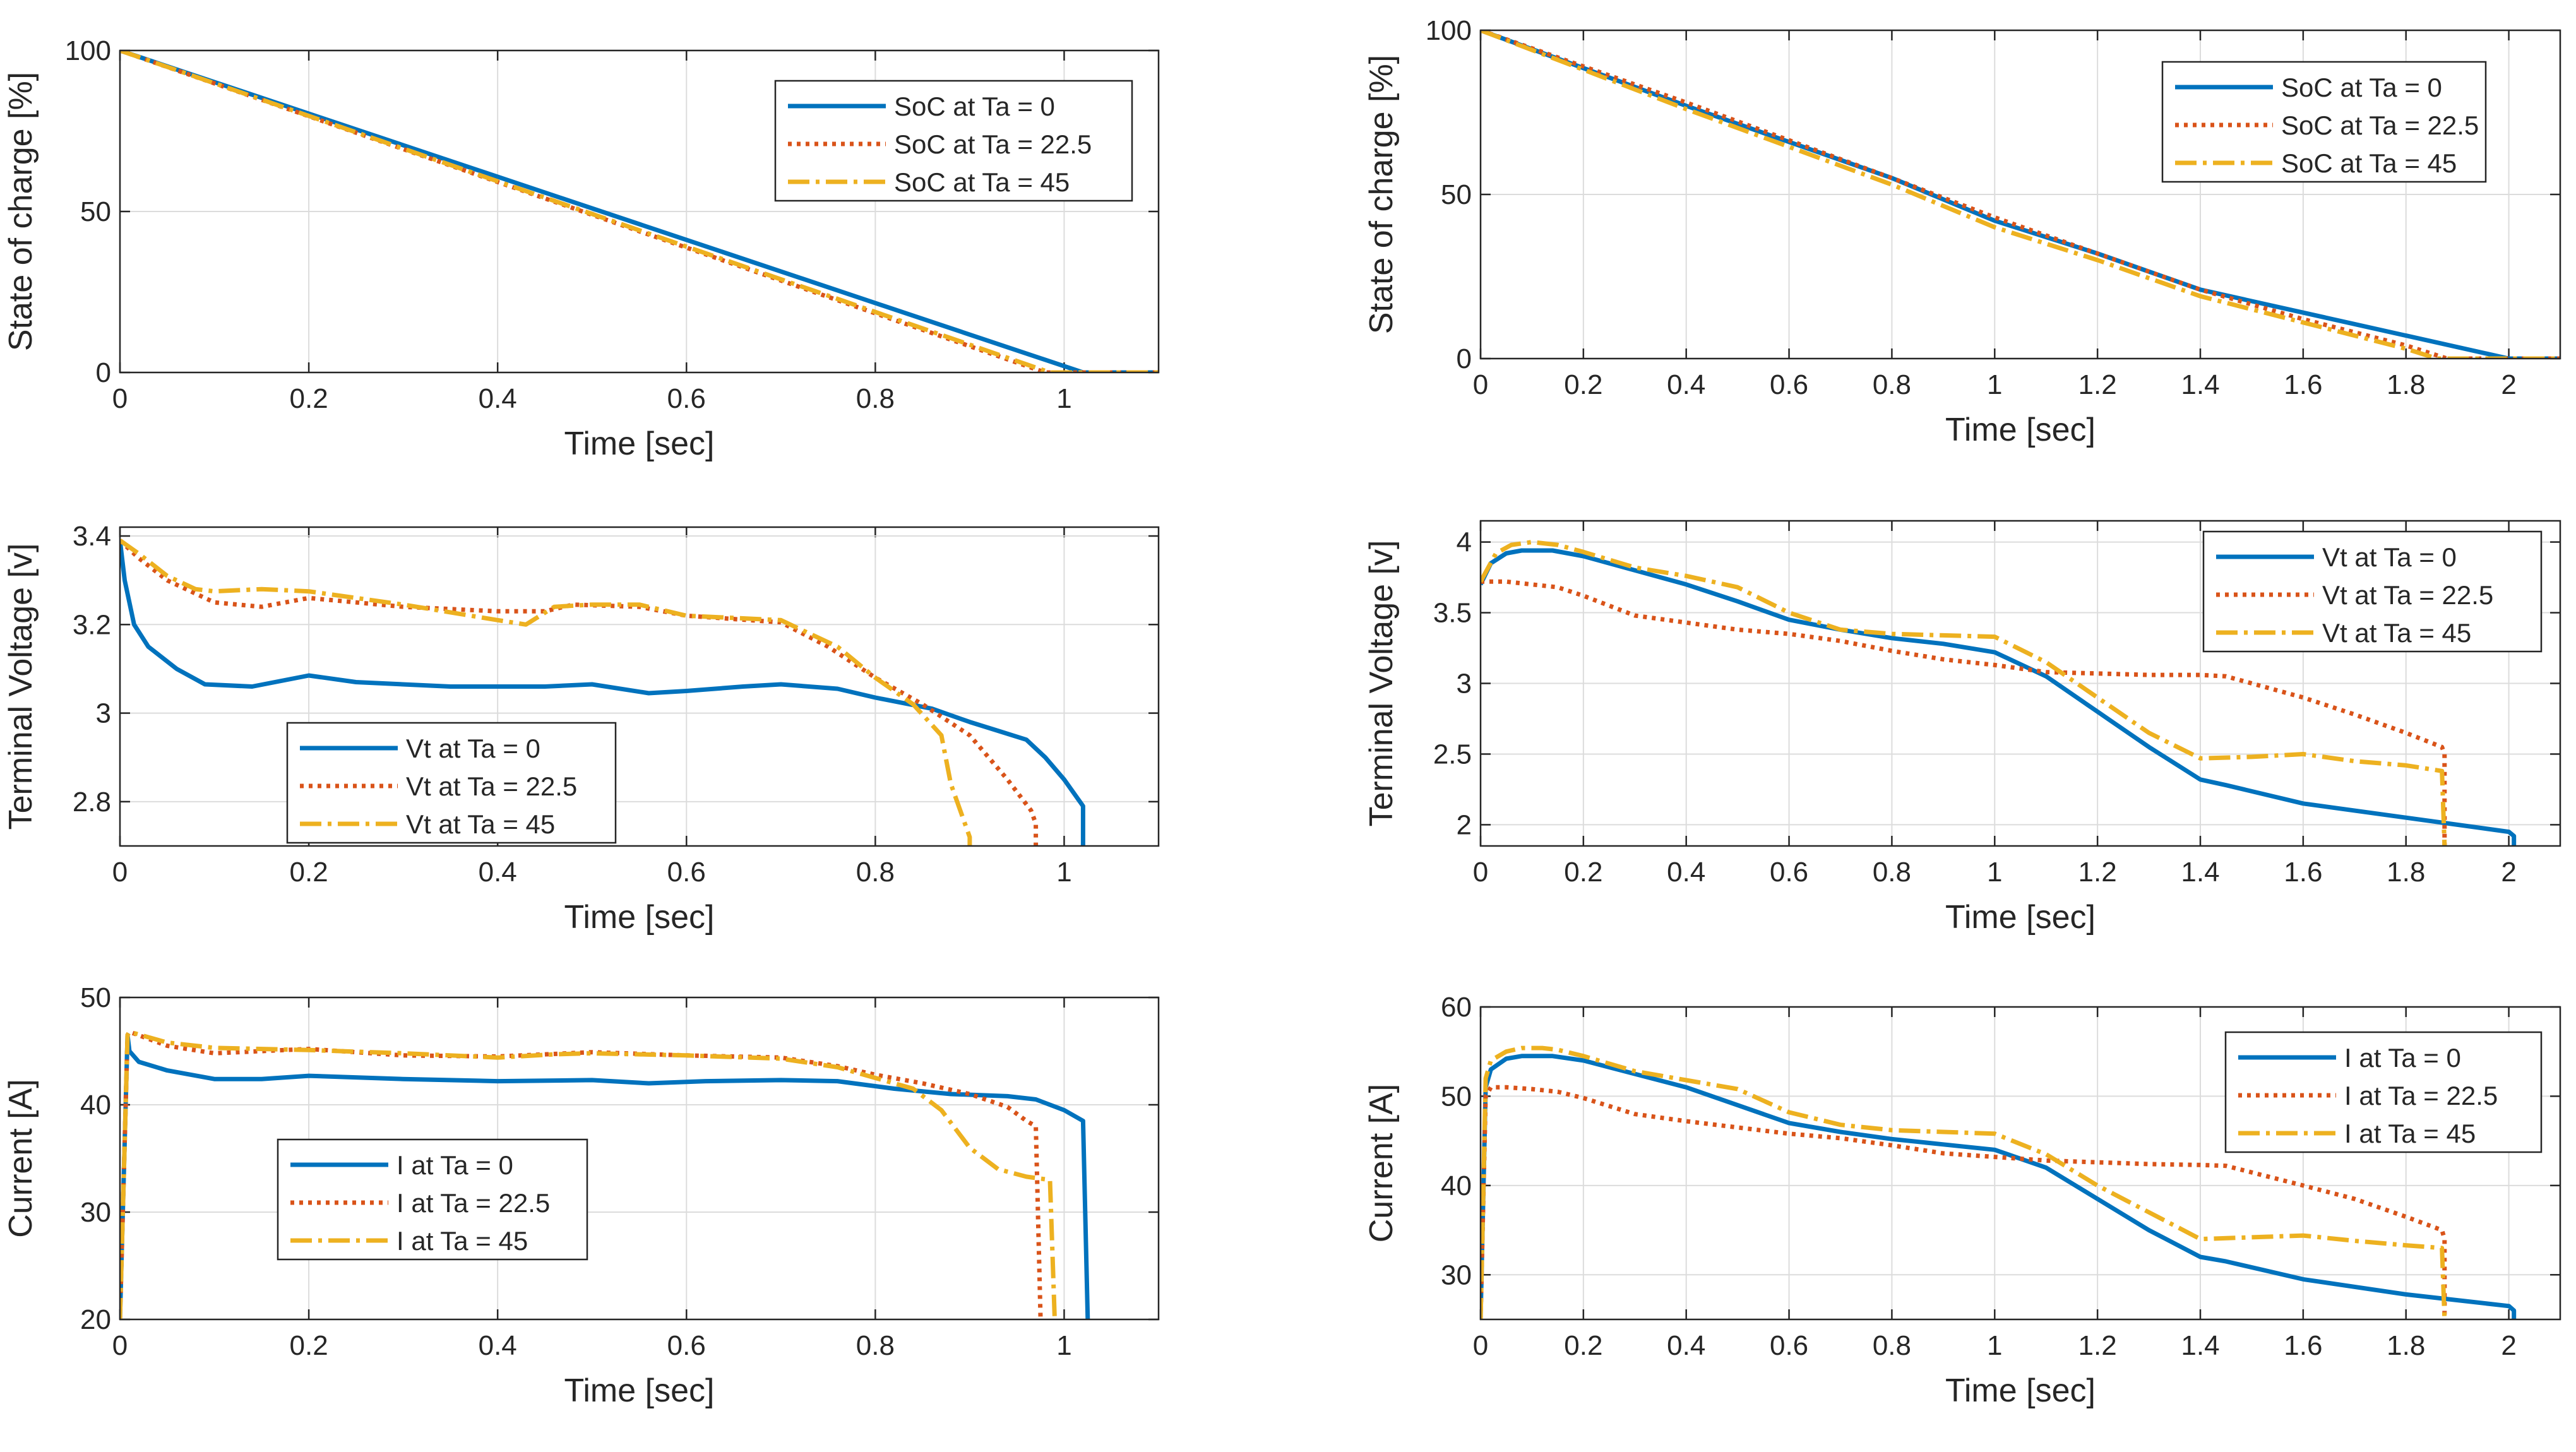  I want to click on y-tick-label: 3.4, so click(92, 536).